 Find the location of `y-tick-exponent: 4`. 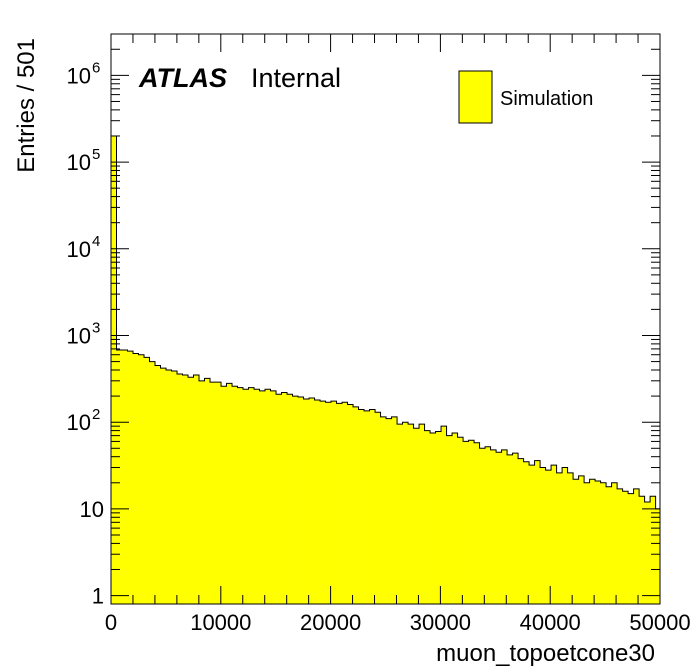

y-tick-exponent: 4 is located at coordinates (96, 241).